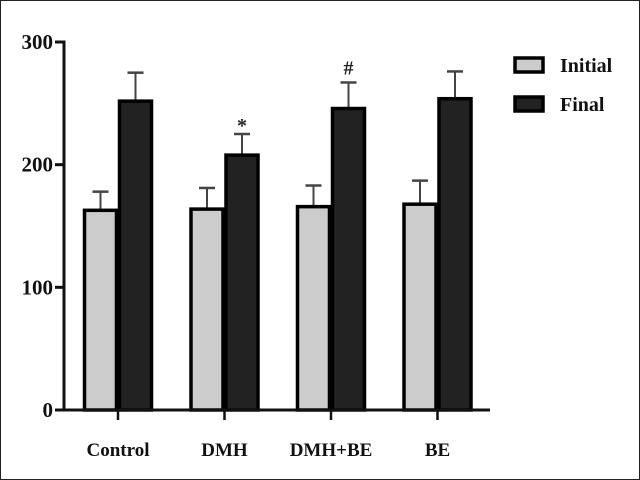 The width and height of the screenshot is (640, 480). What do you see at coordinates (118, 450) in the screenshot?
I see `x-tick-label: Control` at bounding box center [118, 450].